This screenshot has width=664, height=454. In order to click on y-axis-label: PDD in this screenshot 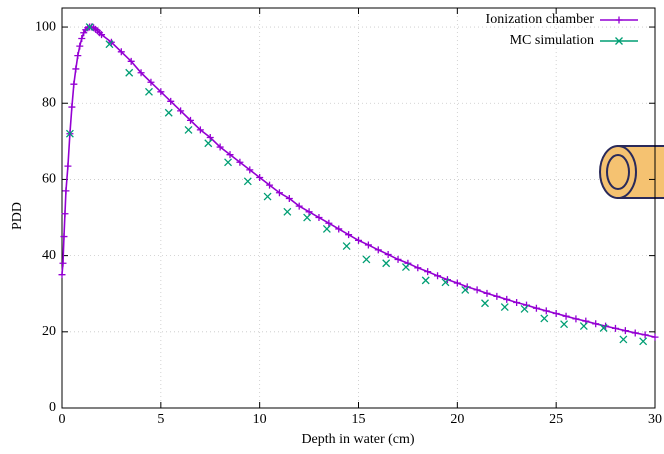, I will do `click(17, 216)`.